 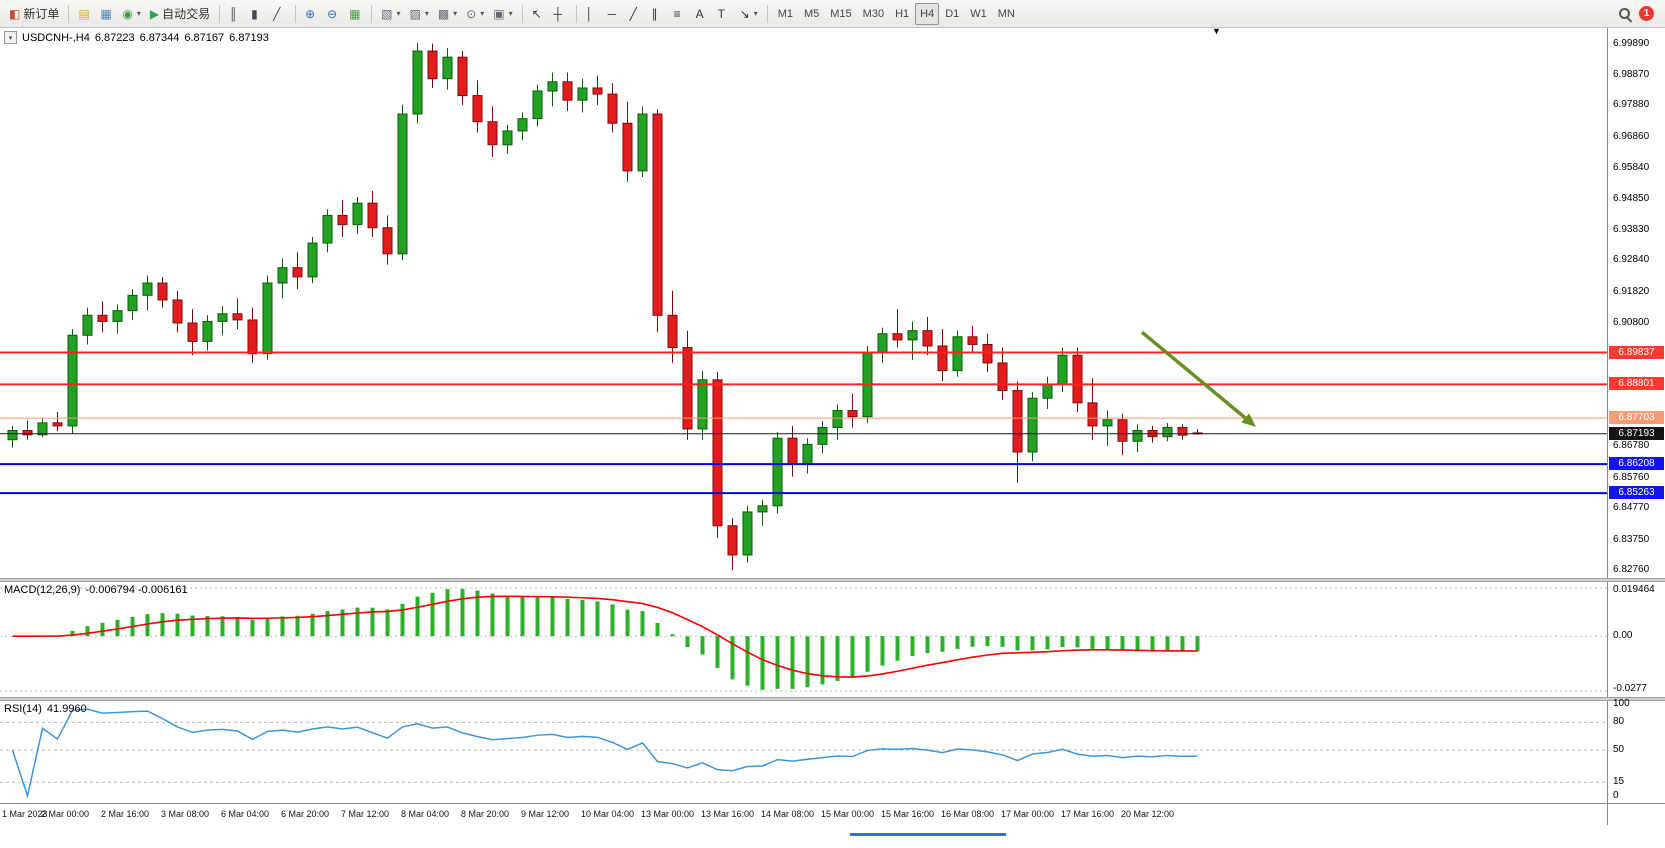 I want to click on timeframe-mn-button: MN, so click(x=1006, y=14).